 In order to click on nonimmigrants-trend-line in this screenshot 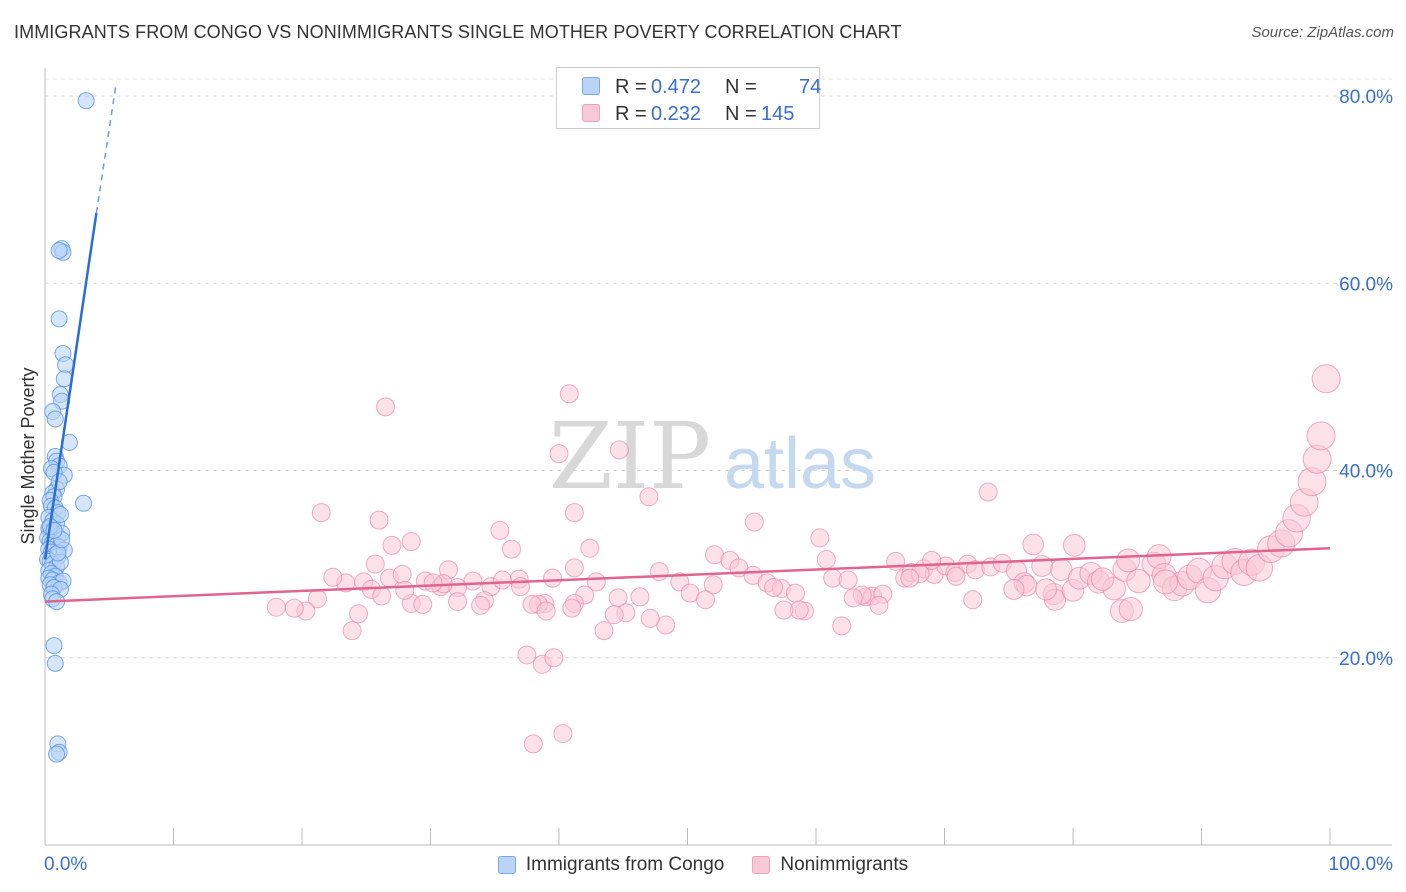, I will do `click(687, 574)`.